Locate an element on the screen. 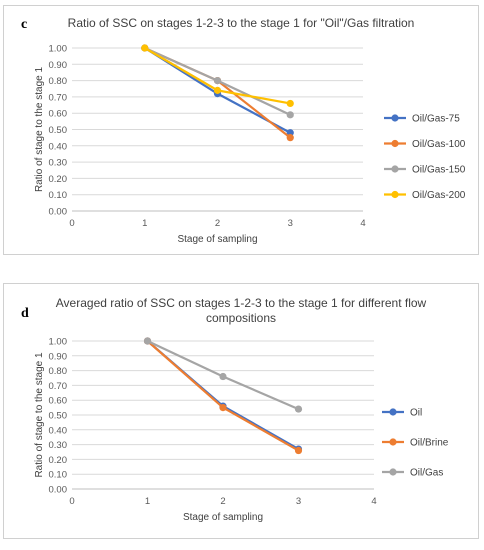 The image size is (484, 550). legend-label: Oil/Gas-150 is located at coordinates (439, 170).